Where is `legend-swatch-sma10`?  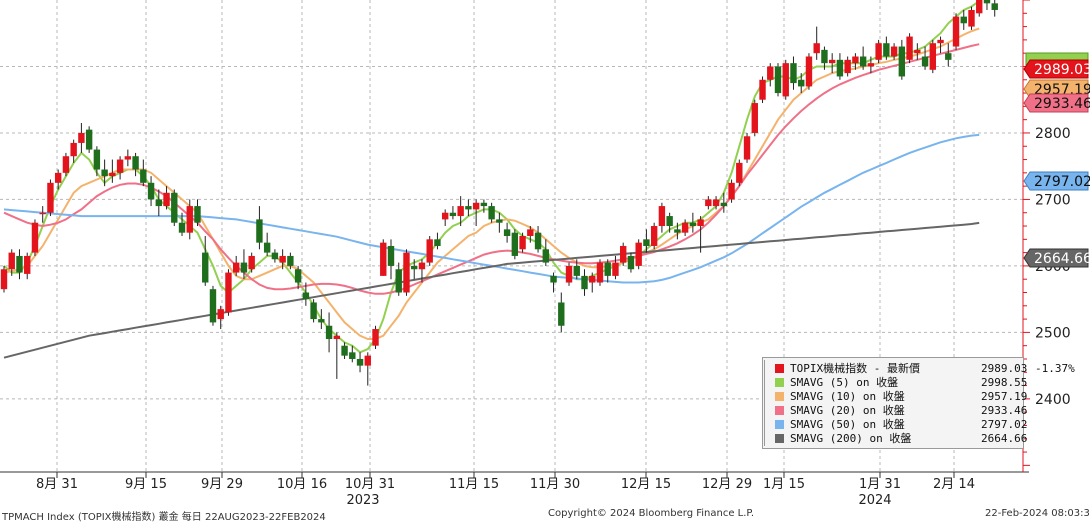 legend-swatch-sma10 is located at coordinates (779, 396).